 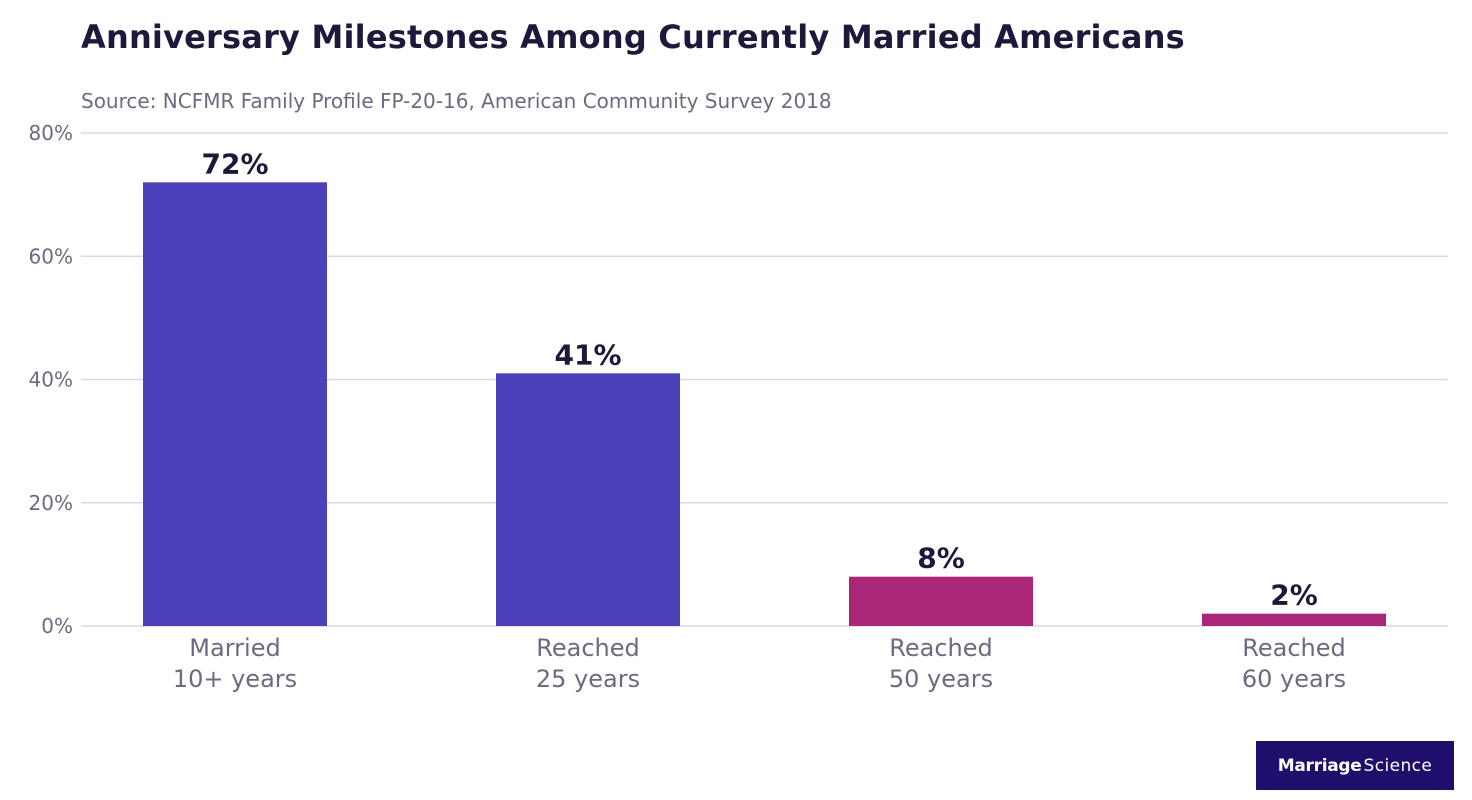 I want to click on value-label: 72%, so click(x=234, y=163).